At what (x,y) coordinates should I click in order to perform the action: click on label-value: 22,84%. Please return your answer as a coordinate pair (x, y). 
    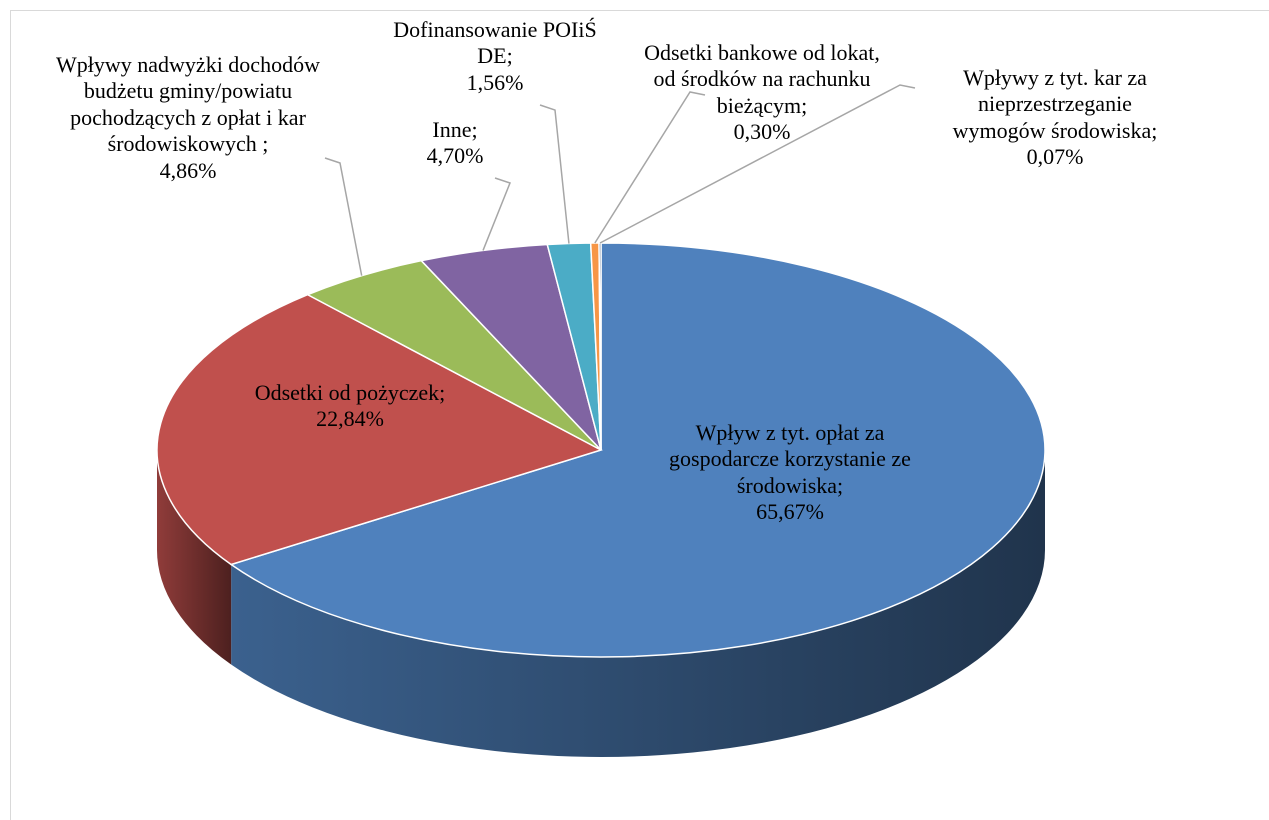
    Looking at the image, I should click on (350, 419).